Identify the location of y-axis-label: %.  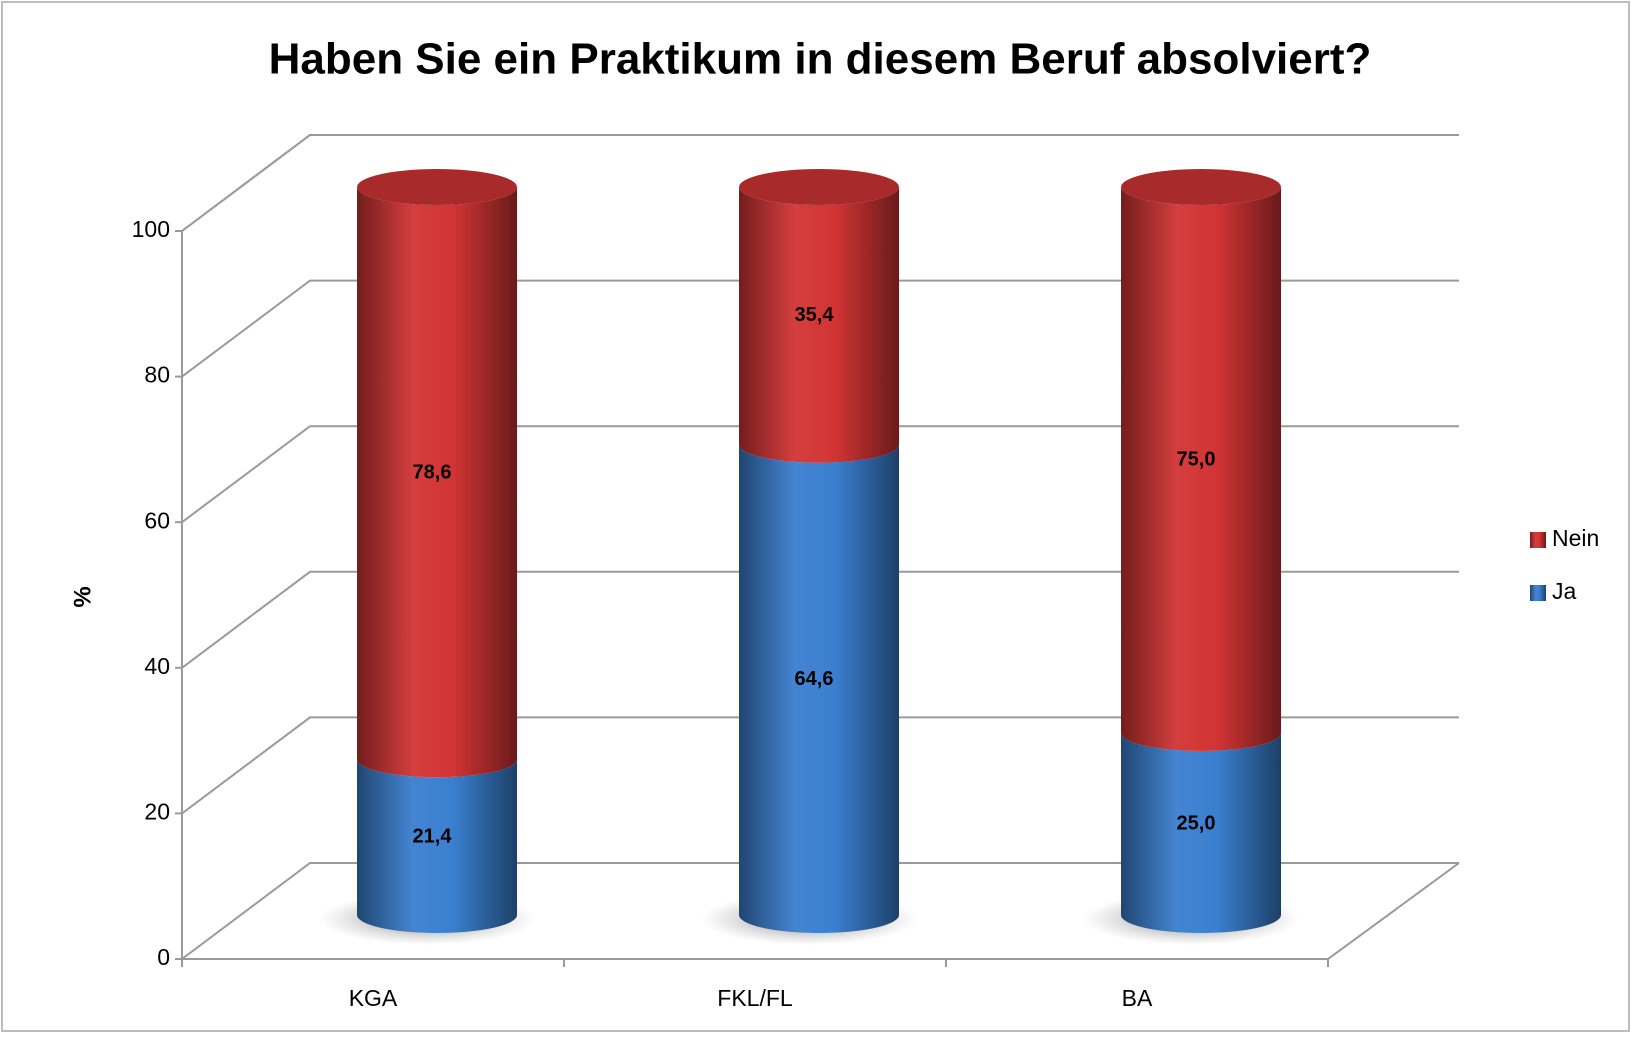
(82, 596).